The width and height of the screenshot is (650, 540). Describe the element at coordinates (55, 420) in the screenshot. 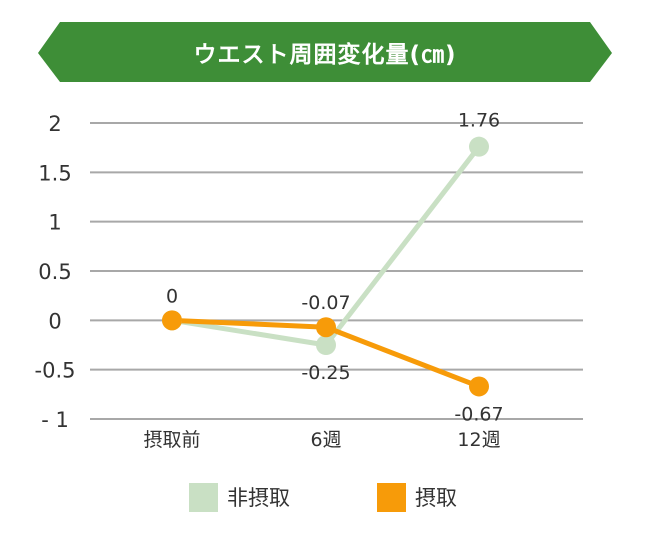

I see `y-tick-label: - 1` at that location.